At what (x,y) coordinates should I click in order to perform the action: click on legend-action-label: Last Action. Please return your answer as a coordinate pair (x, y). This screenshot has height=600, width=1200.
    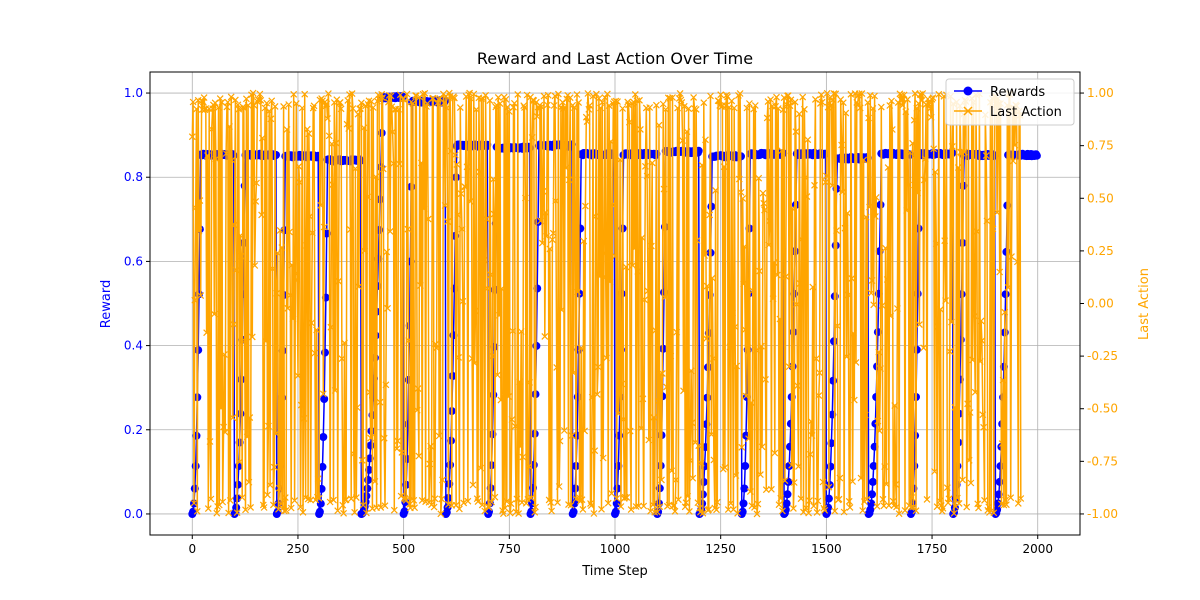
    Looking at the image, I should click on (1026, 112).